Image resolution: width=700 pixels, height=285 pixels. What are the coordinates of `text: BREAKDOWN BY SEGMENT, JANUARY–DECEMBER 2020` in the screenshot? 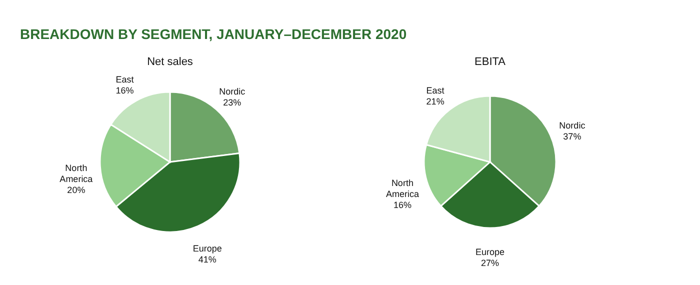 It's located at (213, 34).